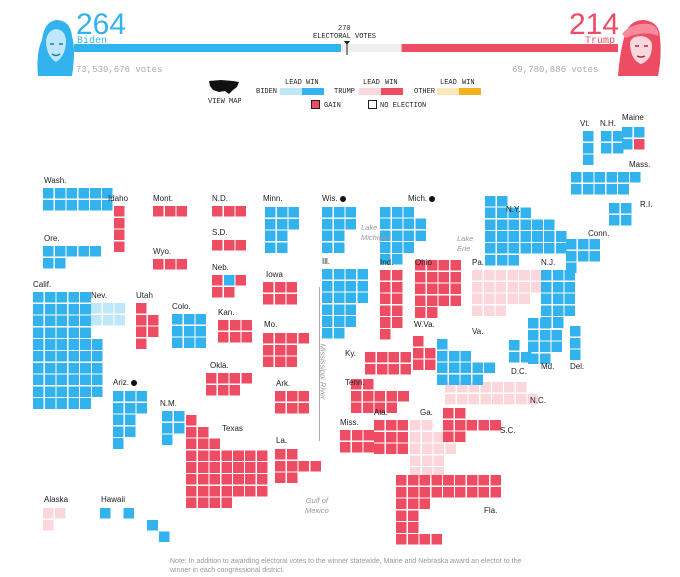 This screenshot has width=680, height=577. Describe the element at coordinates (92, 41) in the screenshot. I see `biden-name: Biden` at that location.